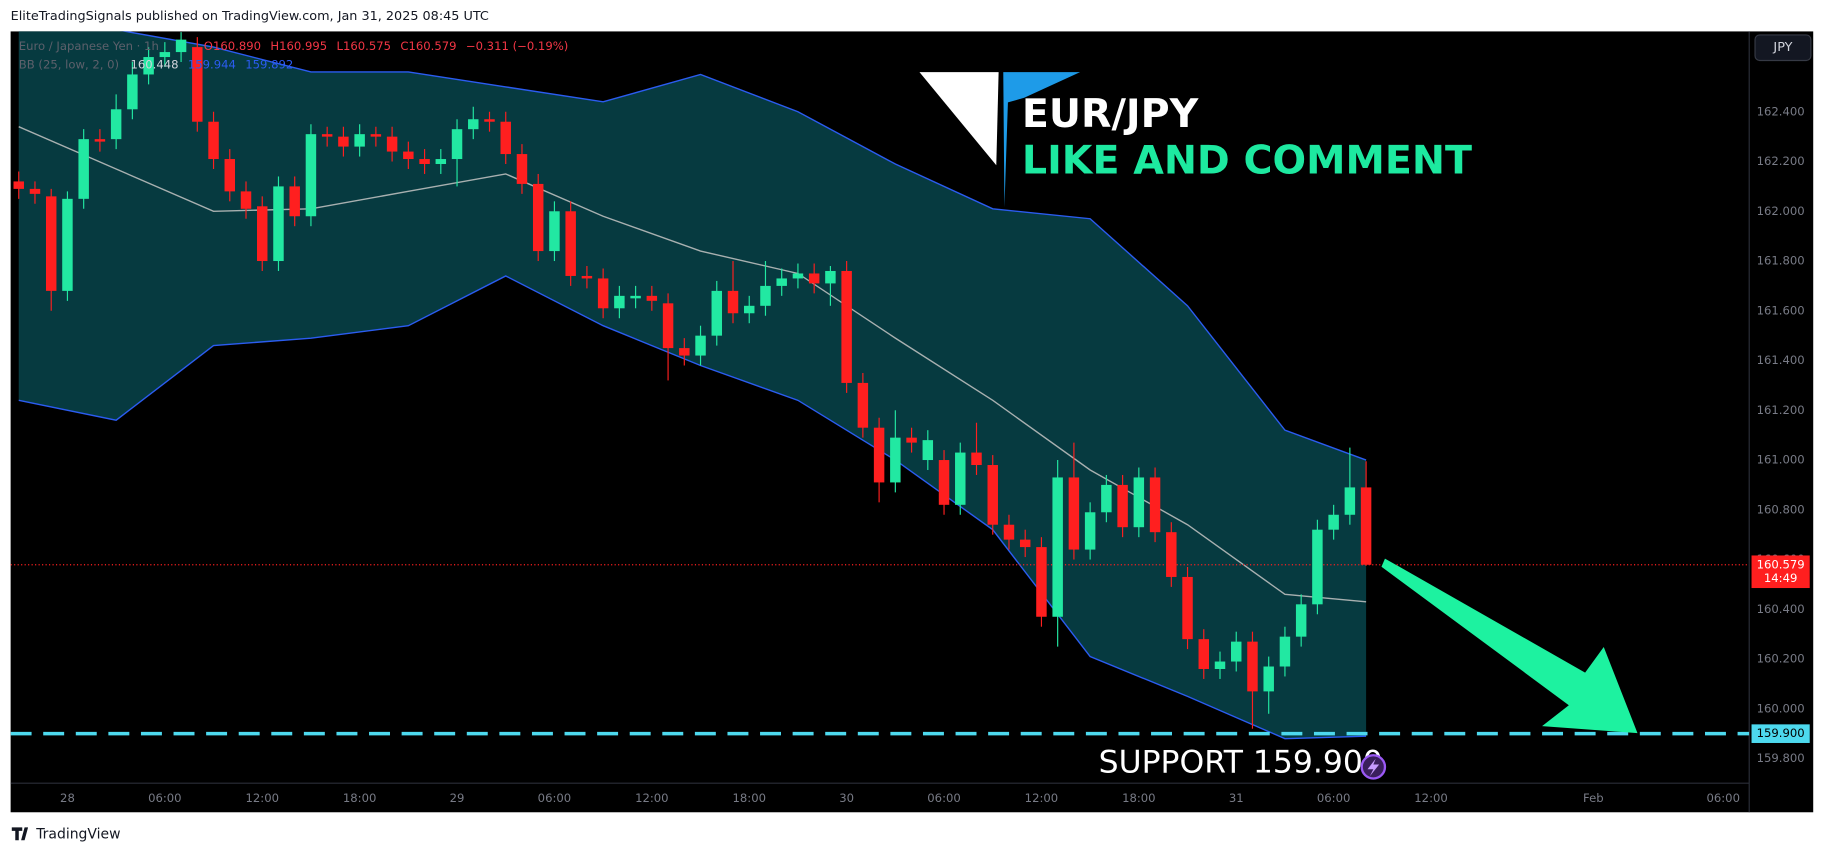 The height and width of the screenshot is (853, 1825). What do you see at coordinates (1111, 114) in the screenshot?
I see `title: EUR/JPY` at bounding box center [1111, 114].